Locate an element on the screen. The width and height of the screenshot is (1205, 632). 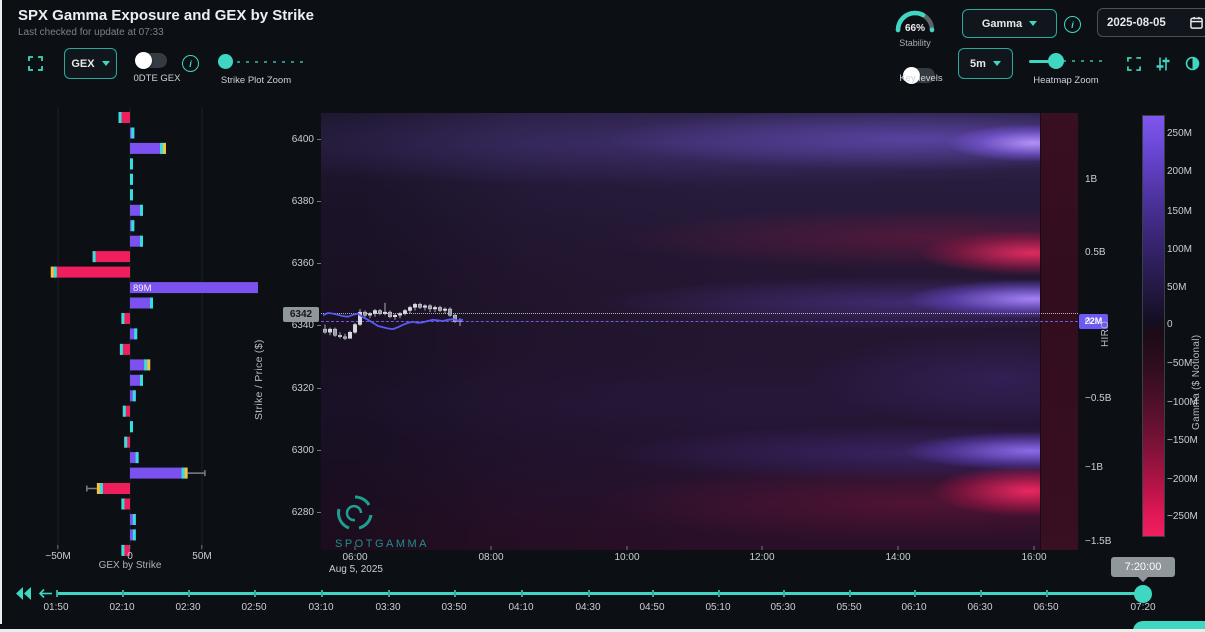
last-checked-status: Last checked for update at 07:33 is located at coordinates (91, 32).